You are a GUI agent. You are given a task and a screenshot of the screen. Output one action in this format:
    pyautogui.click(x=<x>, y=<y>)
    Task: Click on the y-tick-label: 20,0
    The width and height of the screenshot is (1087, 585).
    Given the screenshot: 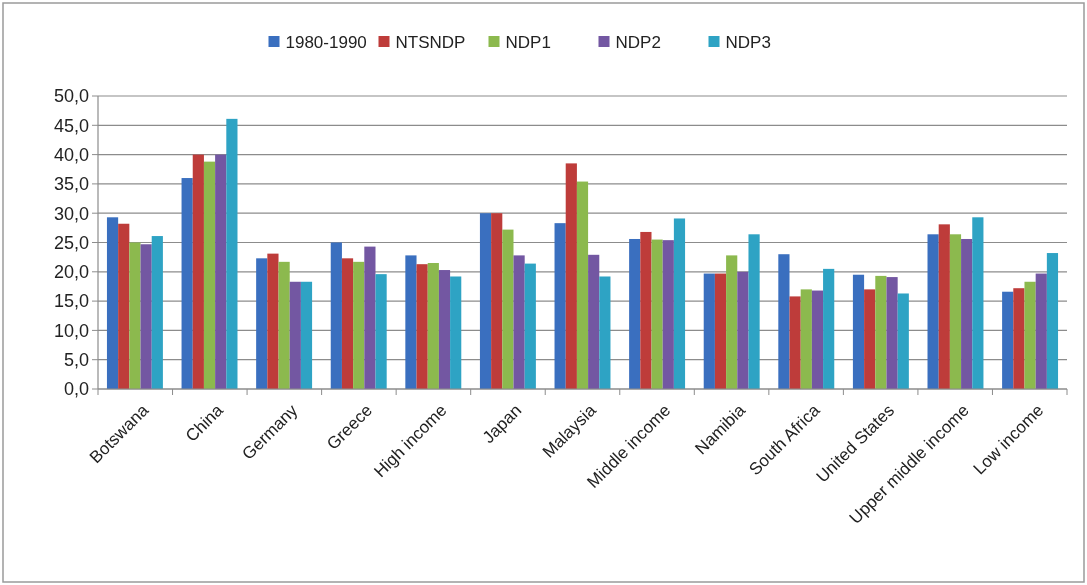 What is the action you would take?
    pyautogui.click(x=71, y=272)
    